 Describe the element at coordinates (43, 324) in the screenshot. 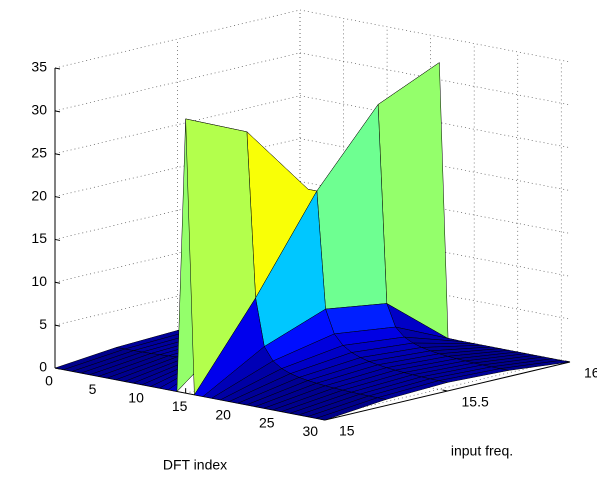

I see `z-tick-label: 5` at that location.